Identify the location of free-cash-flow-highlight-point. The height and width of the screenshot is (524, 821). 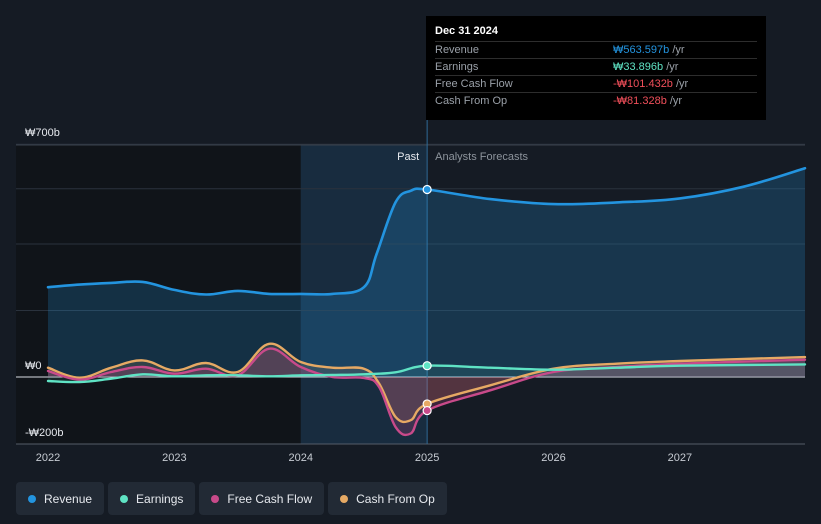
(427, 410).